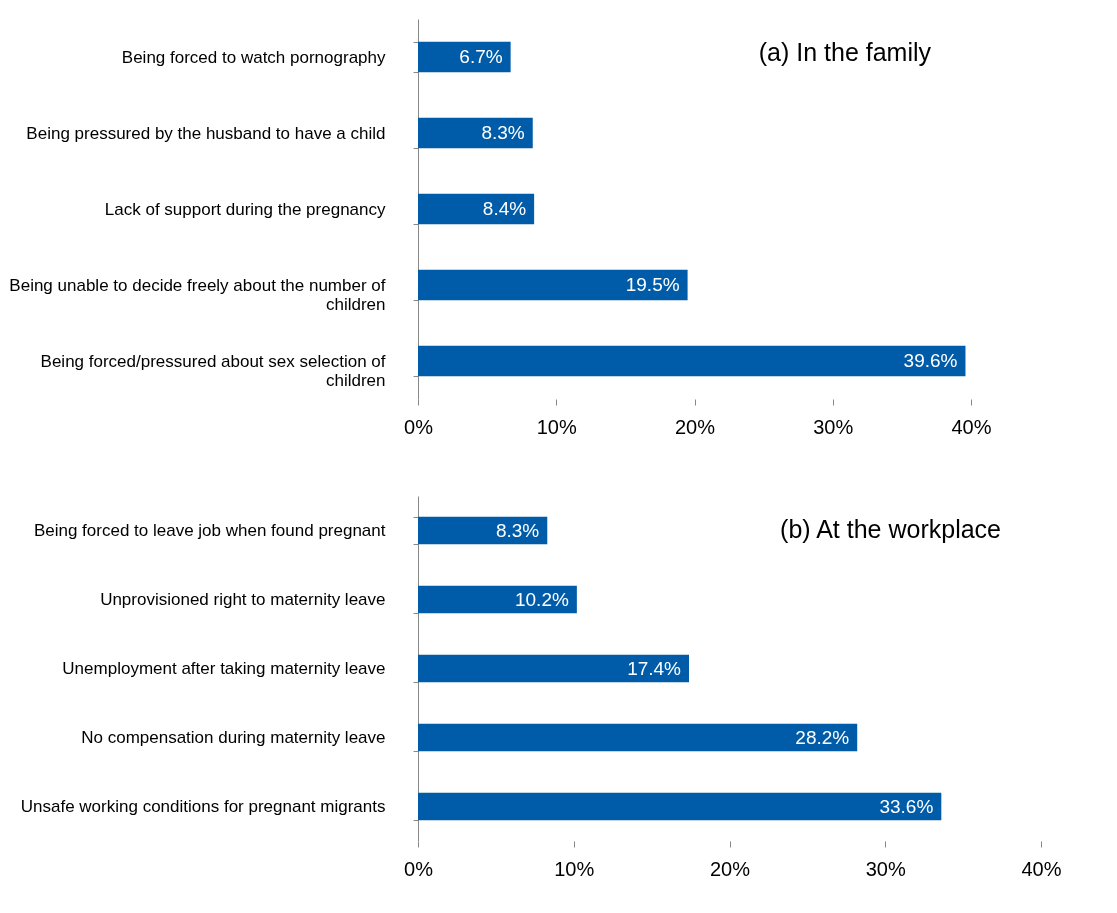 The width and height of the screenshot is (1117, 913). I want to click on data-label: 39.6%, so click(930, 360).